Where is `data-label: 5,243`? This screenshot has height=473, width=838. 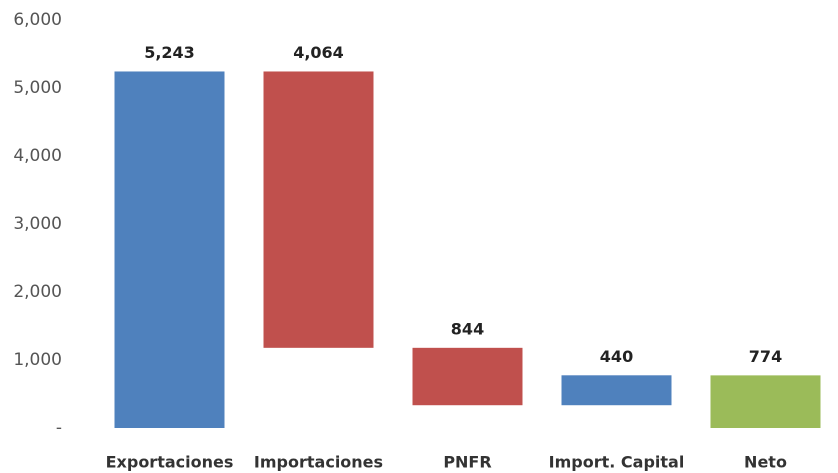
data-label: 5,243 is located at coordinates (169, 52).